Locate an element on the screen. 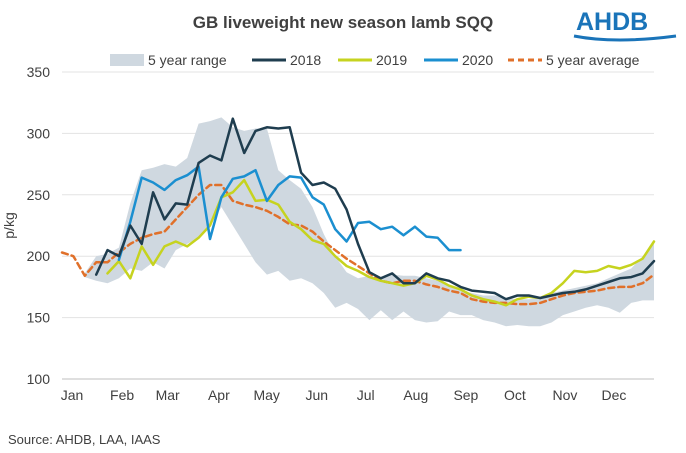 This screenshot has height=453, width=686. x-tick-label: May is located at coordinates (266, 395).